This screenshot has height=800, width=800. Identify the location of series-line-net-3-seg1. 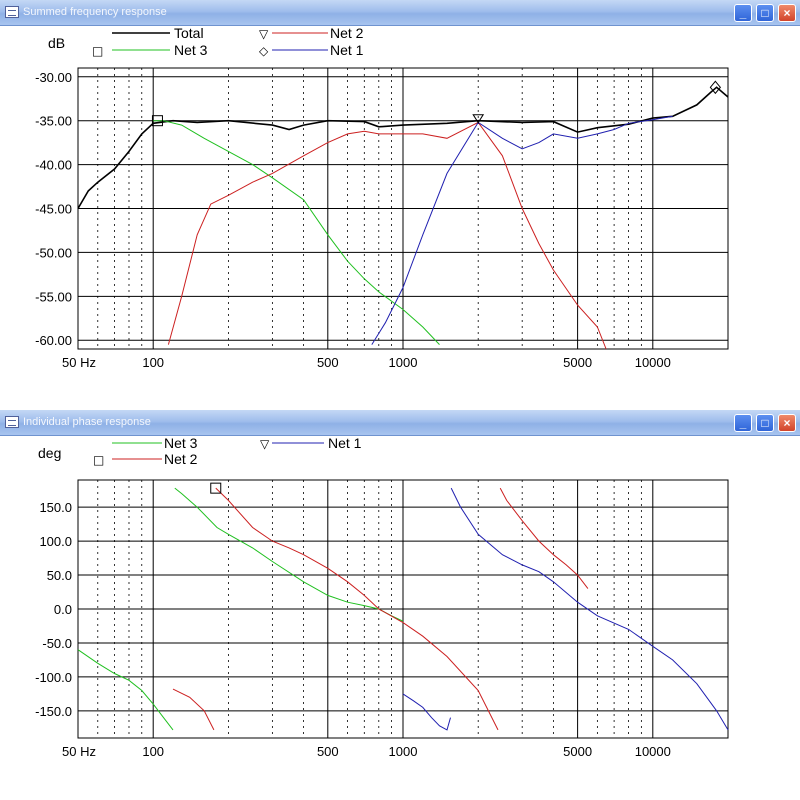
(289, 554).